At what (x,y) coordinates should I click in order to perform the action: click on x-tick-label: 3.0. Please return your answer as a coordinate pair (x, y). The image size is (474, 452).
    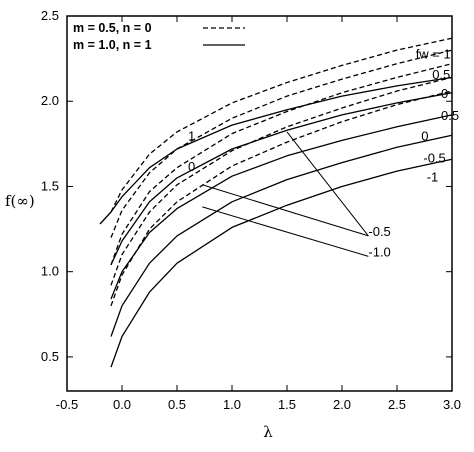
    Looking at the image, I should click on (452, 404).